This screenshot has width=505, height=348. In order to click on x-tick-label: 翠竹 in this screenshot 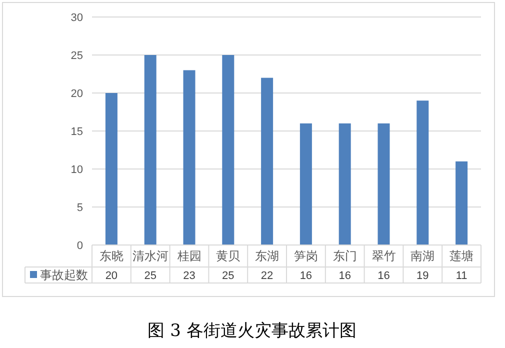, I will do `click(384, 256)`.